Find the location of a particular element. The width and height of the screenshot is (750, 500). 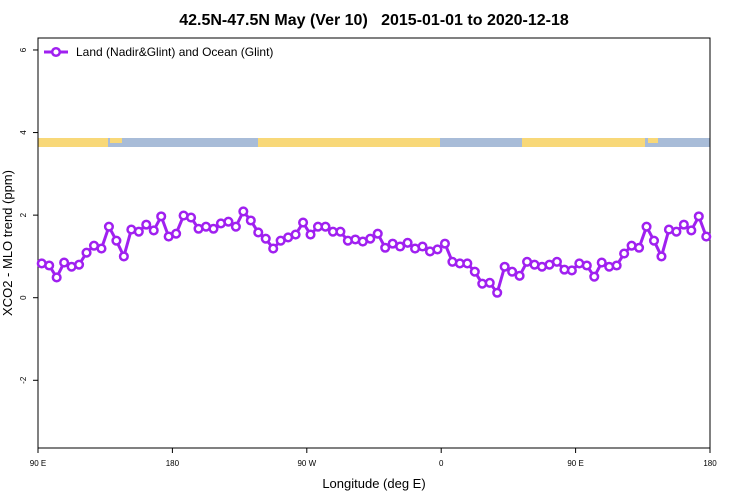

y-tick-label: 0 is located at coordinates (23, 297).